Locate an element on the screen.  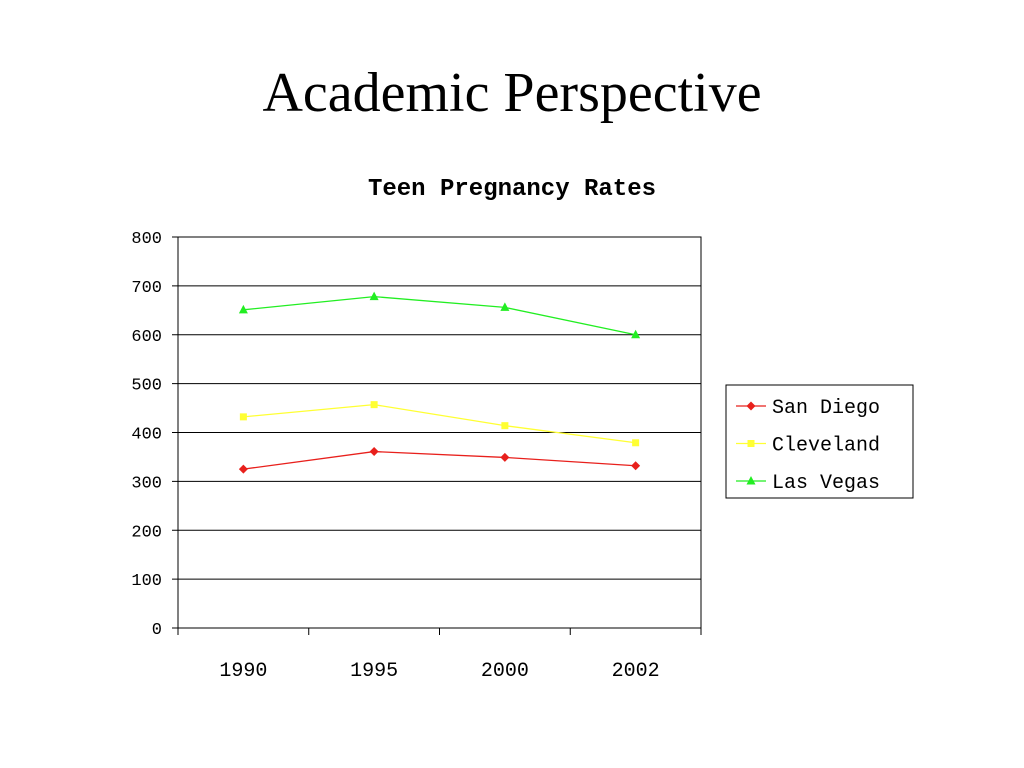
slide-title: Academic Perspective is located at coordinates (512, 93).